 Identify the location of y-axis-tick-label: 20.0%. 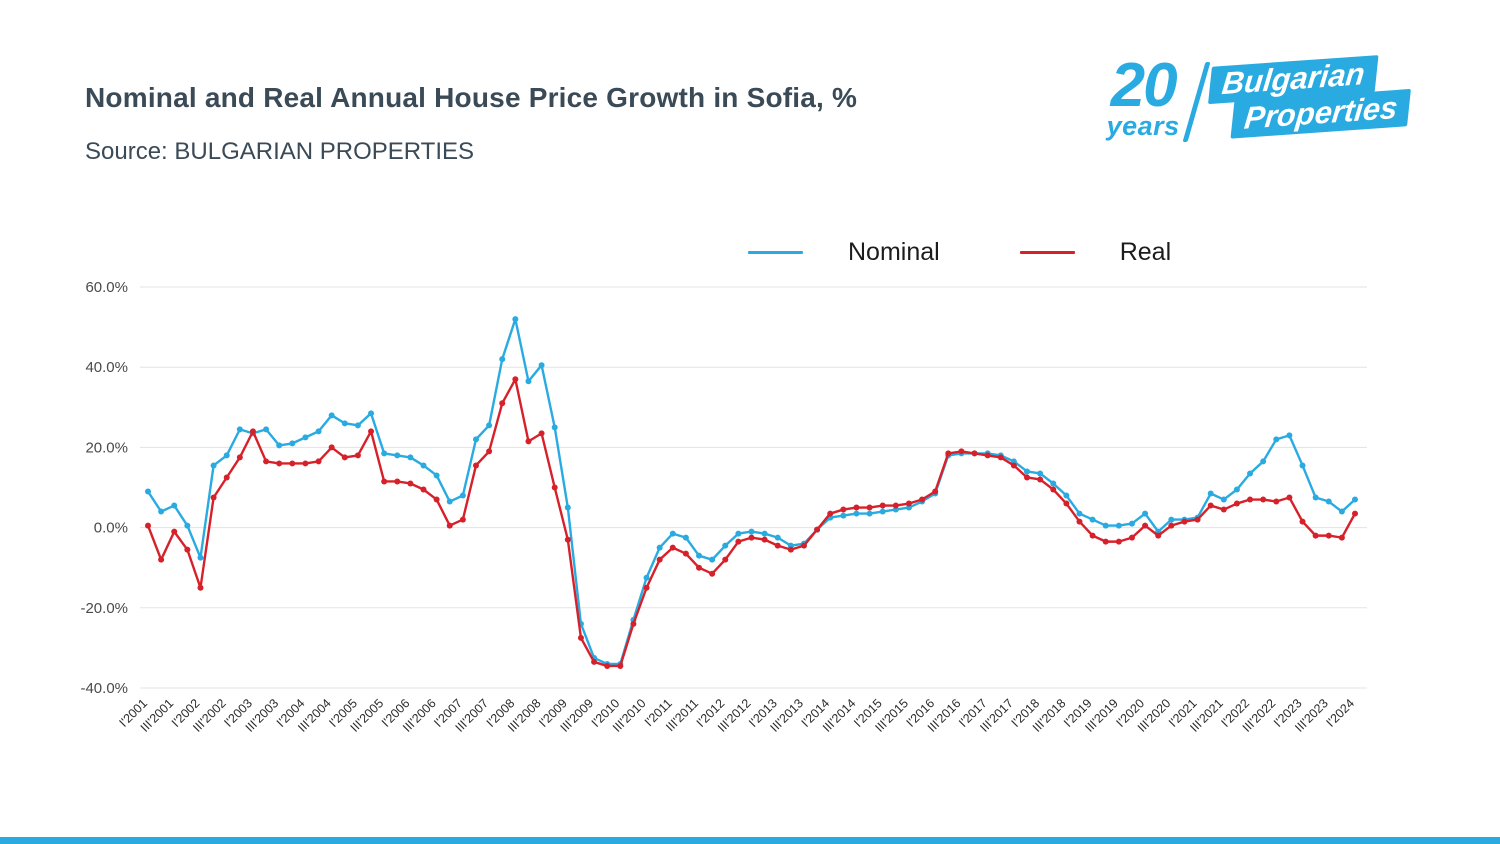
(106, 447).